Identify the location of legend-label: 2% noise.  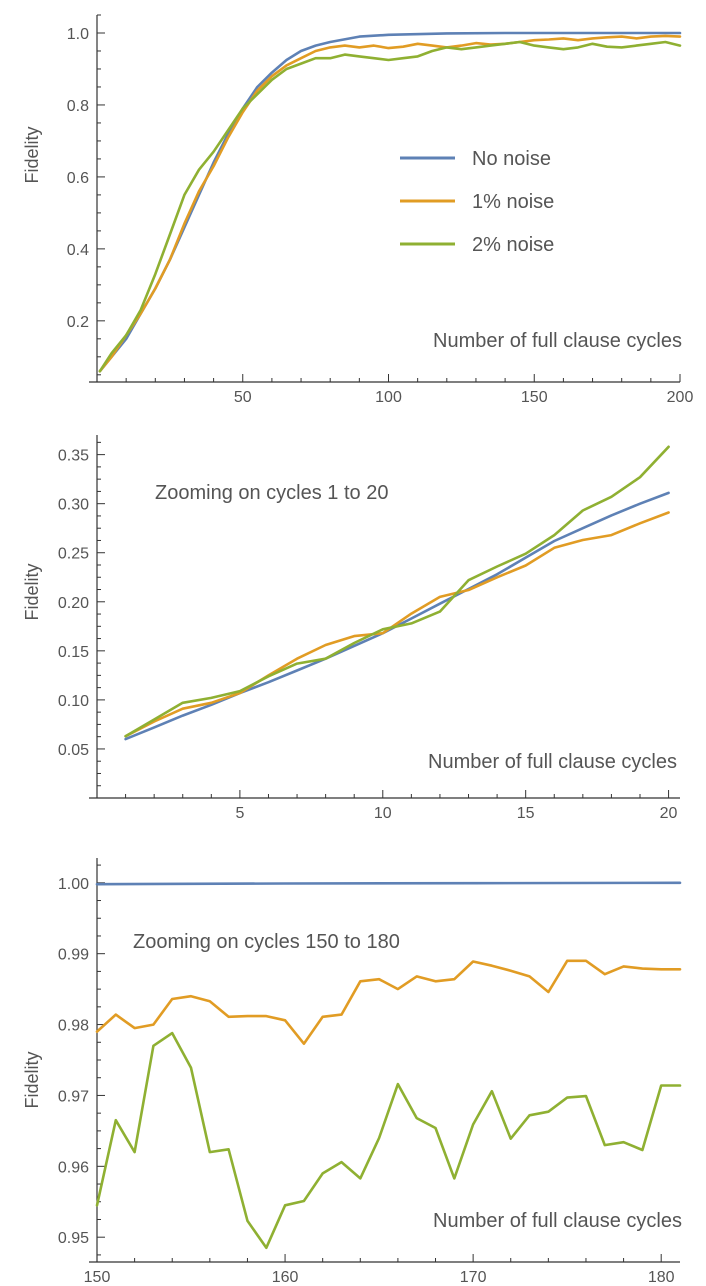
(513, 245).